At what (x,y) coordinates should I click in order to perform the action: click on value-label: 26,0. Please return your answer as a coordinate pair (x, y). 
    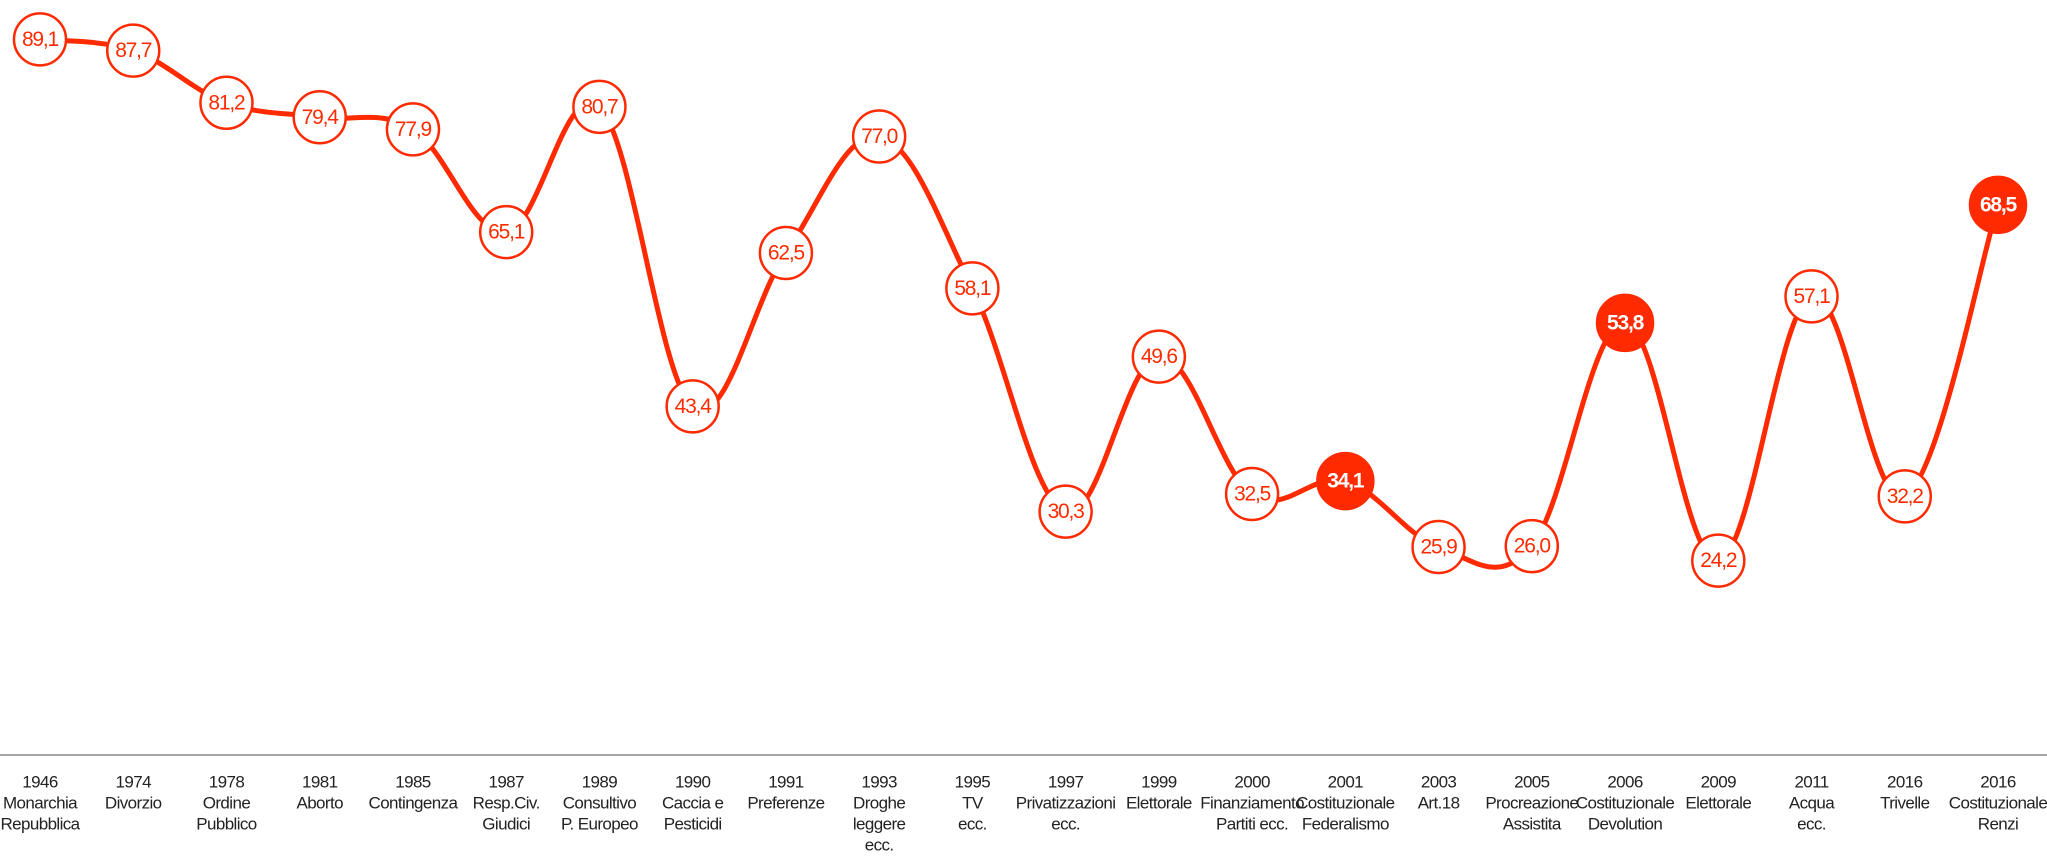
    Looking at the image, I should click on (1532, 546).